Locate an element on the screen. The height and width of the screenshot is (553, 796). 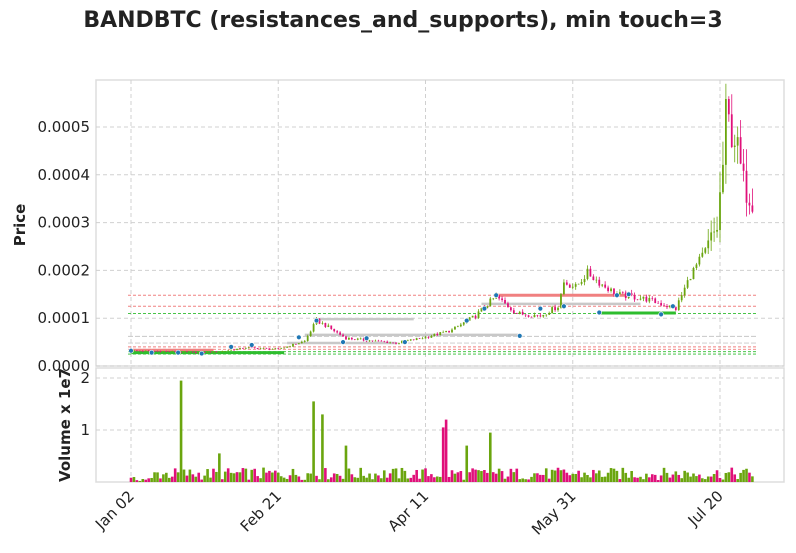
date-tick-label: Jan 02 is located at coordinates (114, 510).